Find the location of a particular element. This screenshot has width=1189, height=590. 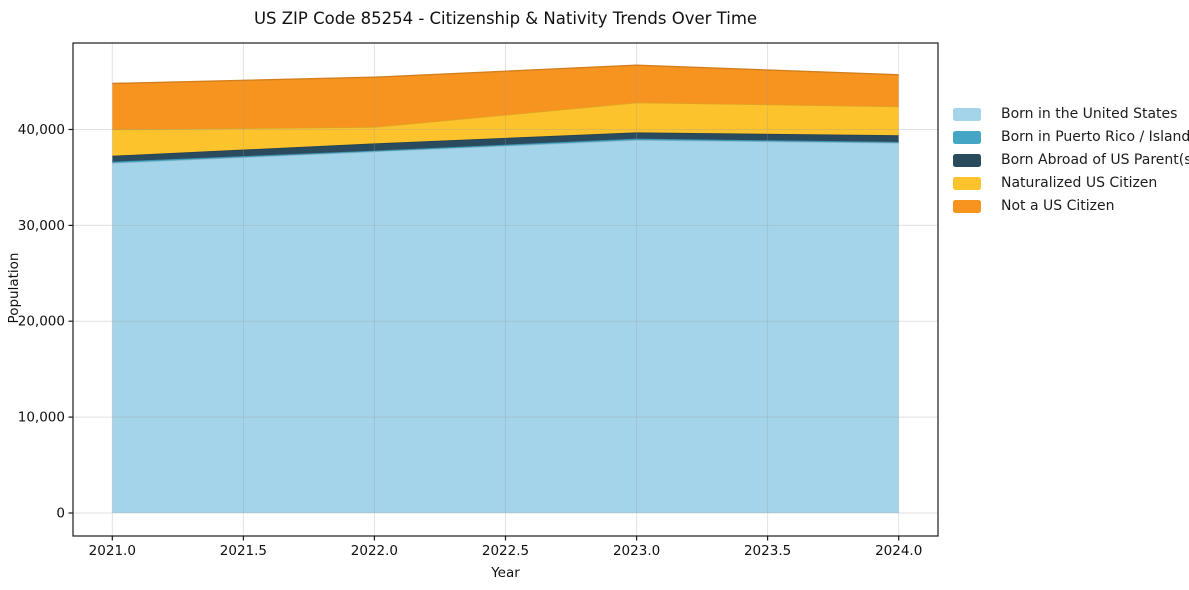

legend-item: Born Abroad of US Parent(s) is located at coordinates (1071, 160).